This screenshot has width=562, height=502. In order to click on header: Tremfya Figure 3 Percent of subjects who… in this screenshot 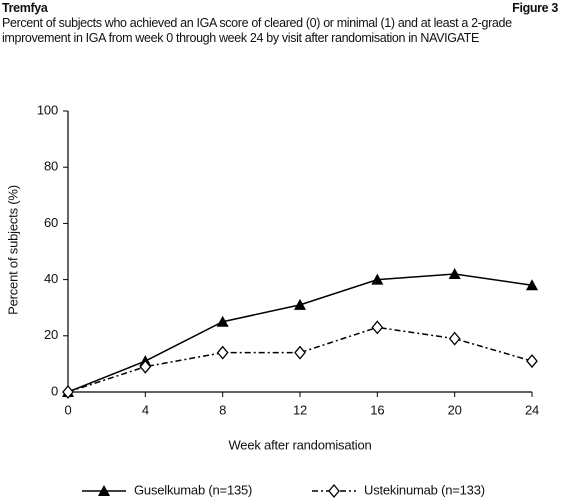, I will do `click(280, 23)`.